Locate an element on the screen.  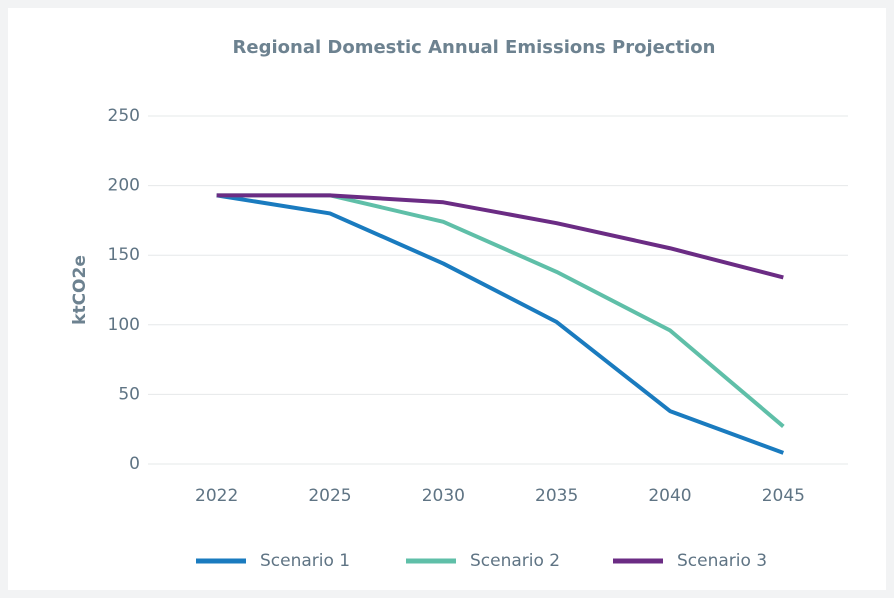
legend-label: Scenario 2 is located at coordinates (515, 561).